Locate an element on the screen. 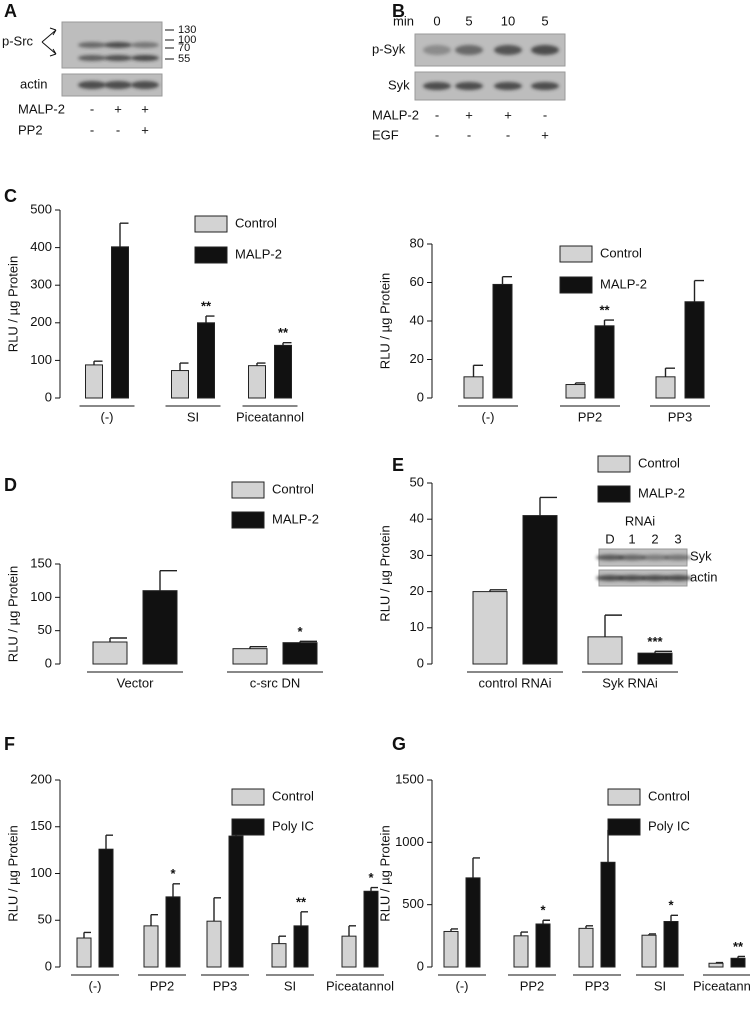 Image resolution: width=750 pixels, height=1015 pixels. row-label: MALP-2 is located at coordinates (41, 108).